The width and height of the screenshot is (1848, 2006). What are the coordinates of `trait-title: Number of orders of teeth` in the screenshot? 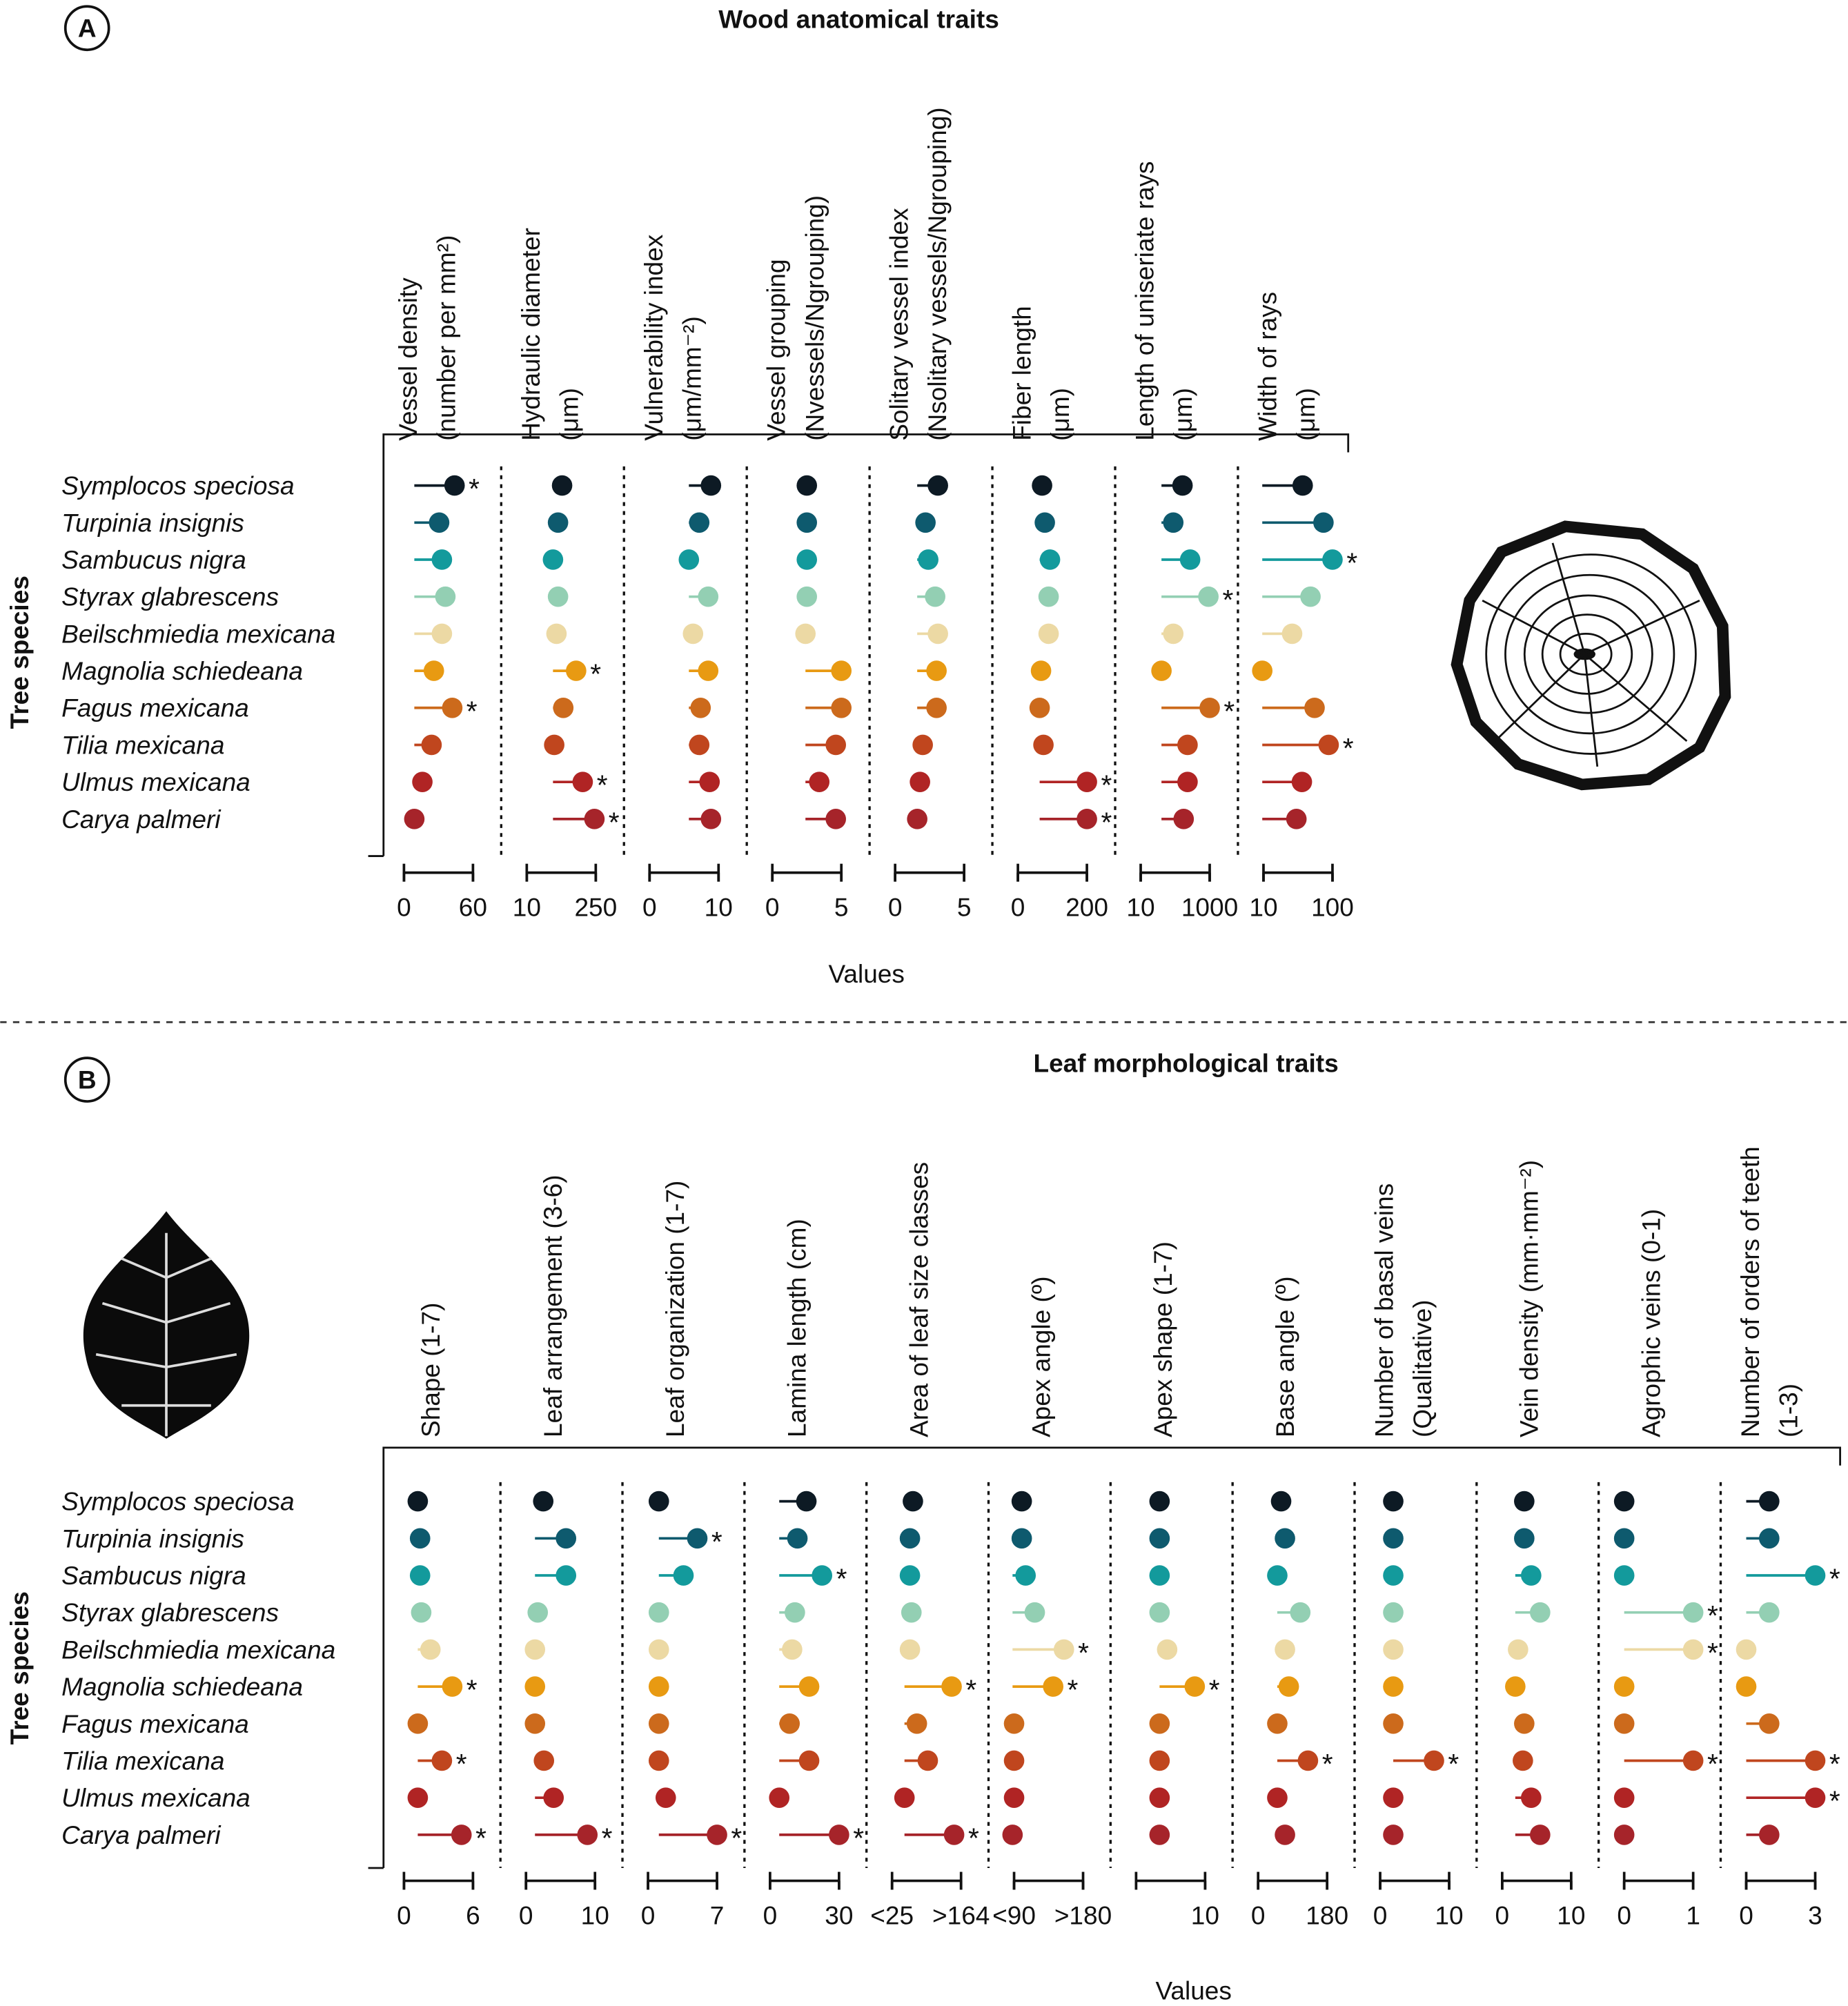 It's located at (1751, 1291).